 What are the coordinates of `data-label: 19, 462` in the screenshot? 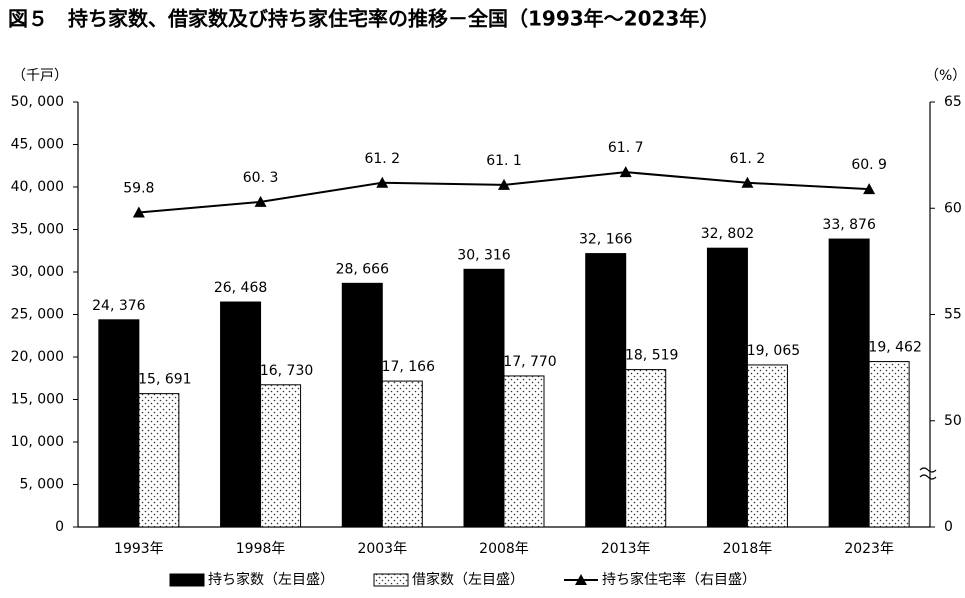 It's located at (894, 348).